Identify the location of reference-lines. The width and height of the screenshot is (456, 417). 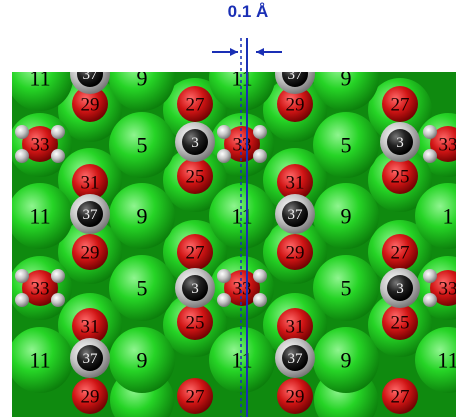
(244, 227).